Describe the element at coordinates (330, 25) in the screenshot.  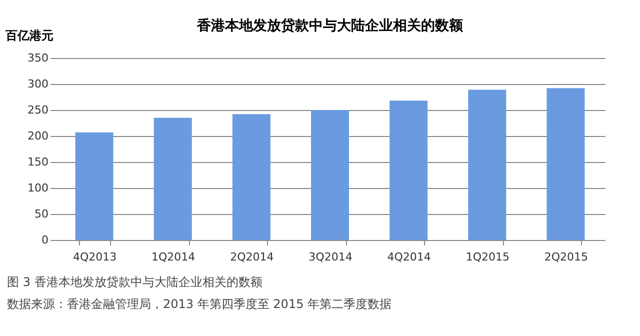
I see `chart-title: 香港本地发放贷款中与大陆企业相关的数额` at that location.